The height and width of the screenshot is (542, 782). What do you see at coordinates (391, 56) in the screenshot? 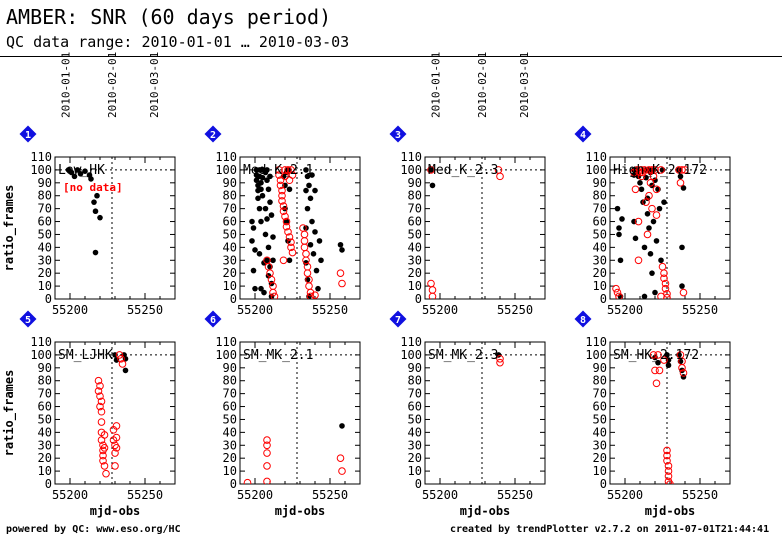
I see `header-divider` at bounding box center [391, 56].